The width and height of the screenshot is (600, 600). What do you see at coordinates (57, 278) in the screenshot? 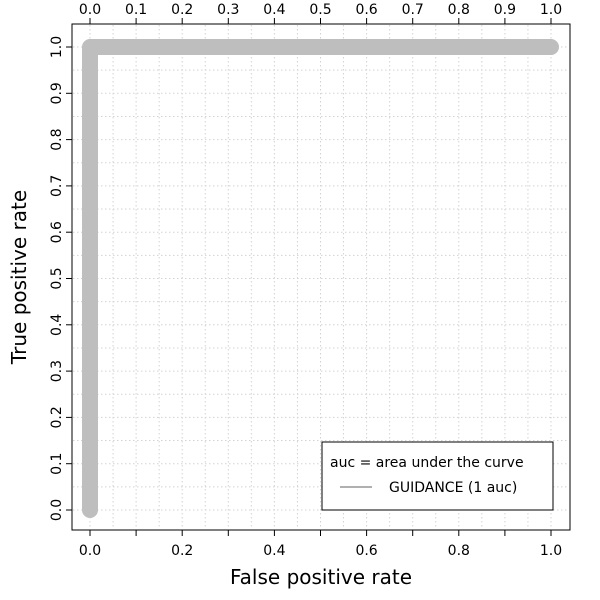
I see `y-tick-label: 0.5` at bounding box center [57, 278].